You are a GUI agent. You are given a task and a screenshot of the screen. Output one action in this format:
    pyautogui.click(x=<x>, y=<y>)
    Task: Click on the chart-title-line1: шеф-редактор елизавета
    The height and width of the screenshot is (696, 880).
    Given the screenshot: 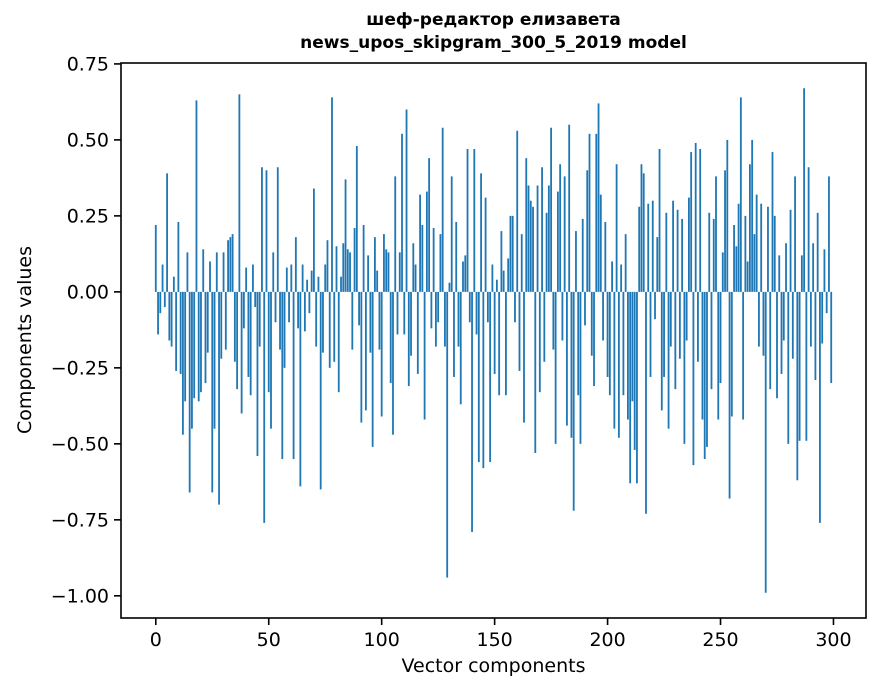 What is the action you would take?
    pyautogui.click(x=493, y=20)
    